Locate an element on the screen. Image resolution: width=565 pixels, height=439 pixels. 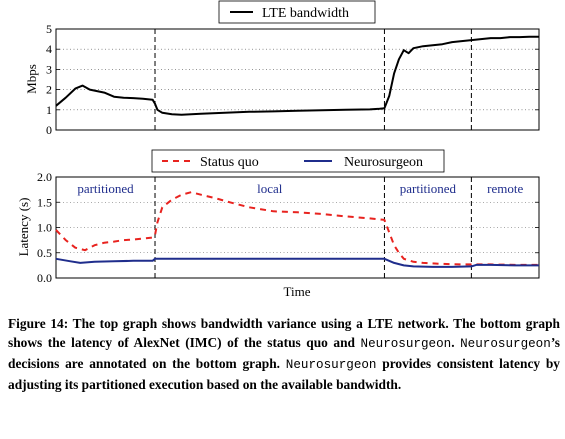
bandwidth-y-axis-label: Mbps is located at coordinates (31, 79).